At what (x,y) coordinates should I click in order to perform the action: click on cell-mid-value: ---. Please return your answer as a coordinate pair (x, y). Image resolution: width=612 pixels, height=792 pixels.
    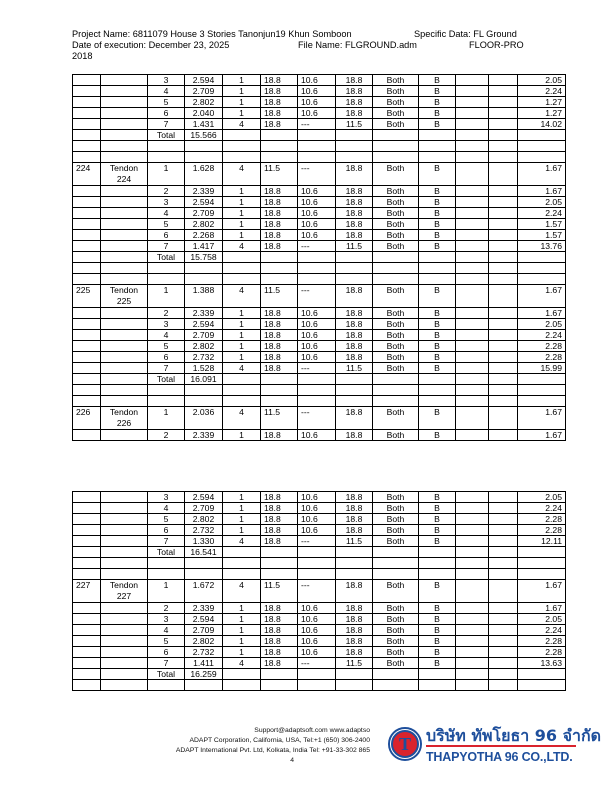
    Looking at the image, I should click on (316, 174).